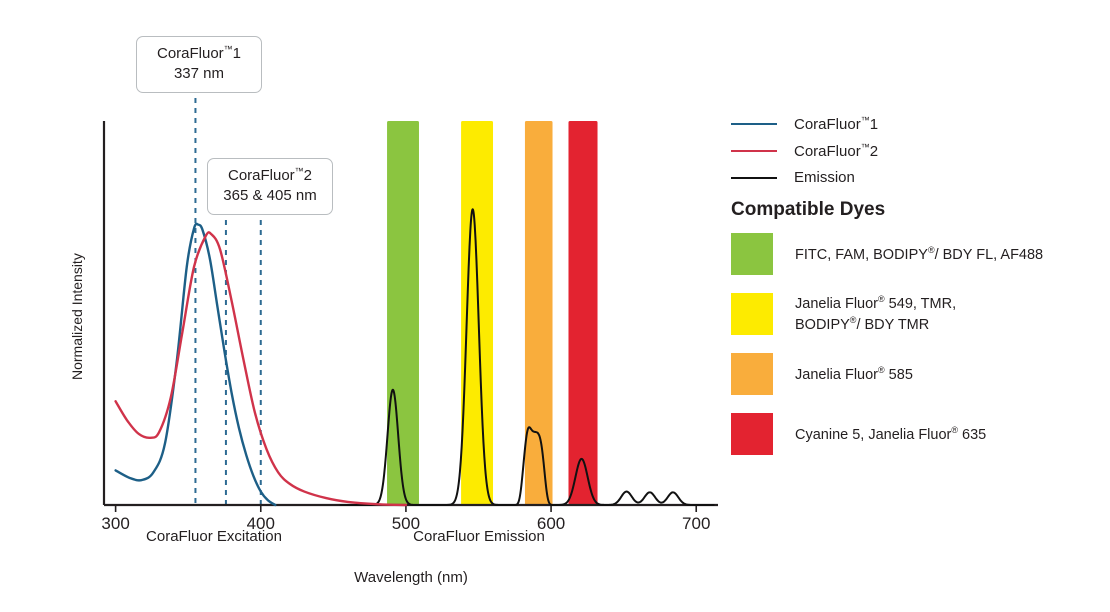 This screenshot has height=612, width=1110. What do you see at coordinates (538, 313) in the screenshot?
I see `orange-band` at bounding box center [538, 313].